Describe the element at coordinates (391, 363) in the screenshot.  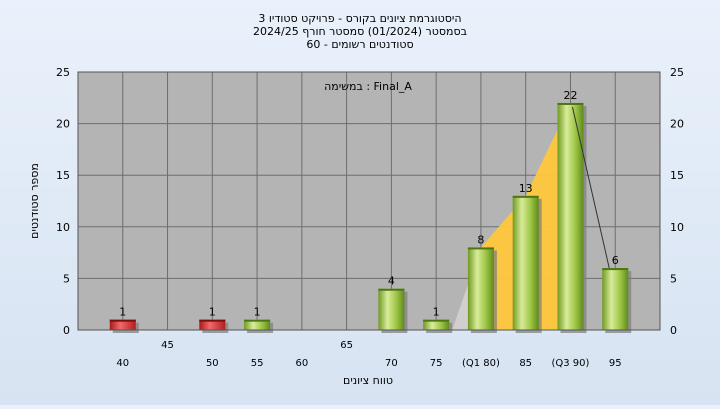
I see `x-tick-label-upper: 70` at that location.